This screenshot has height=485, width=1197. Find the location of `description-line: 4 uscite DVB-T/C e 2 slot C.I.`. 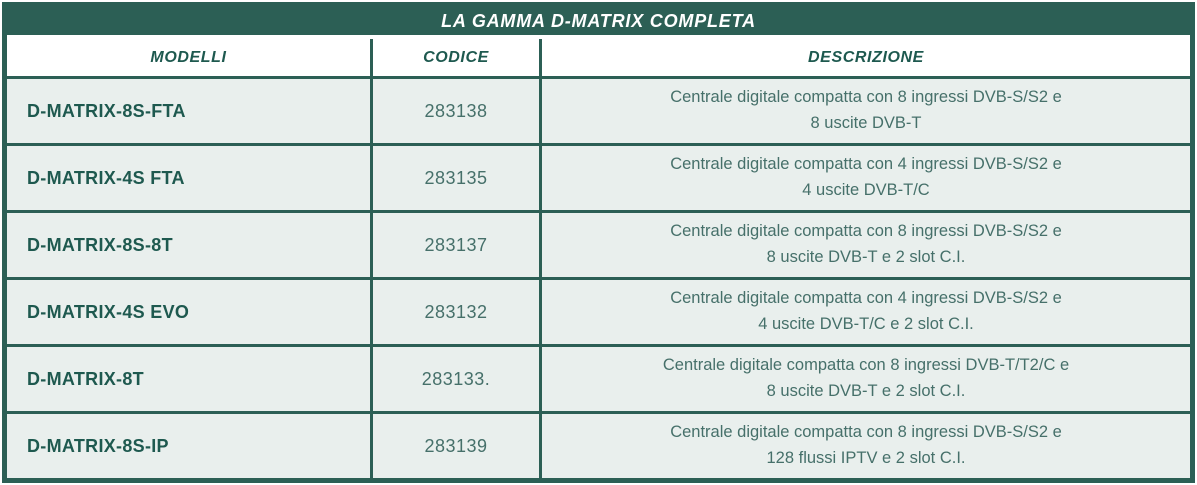

description-line: 4 uscite DVB-T/C e 2 slot C.I. is located at coordinates (866, 324).